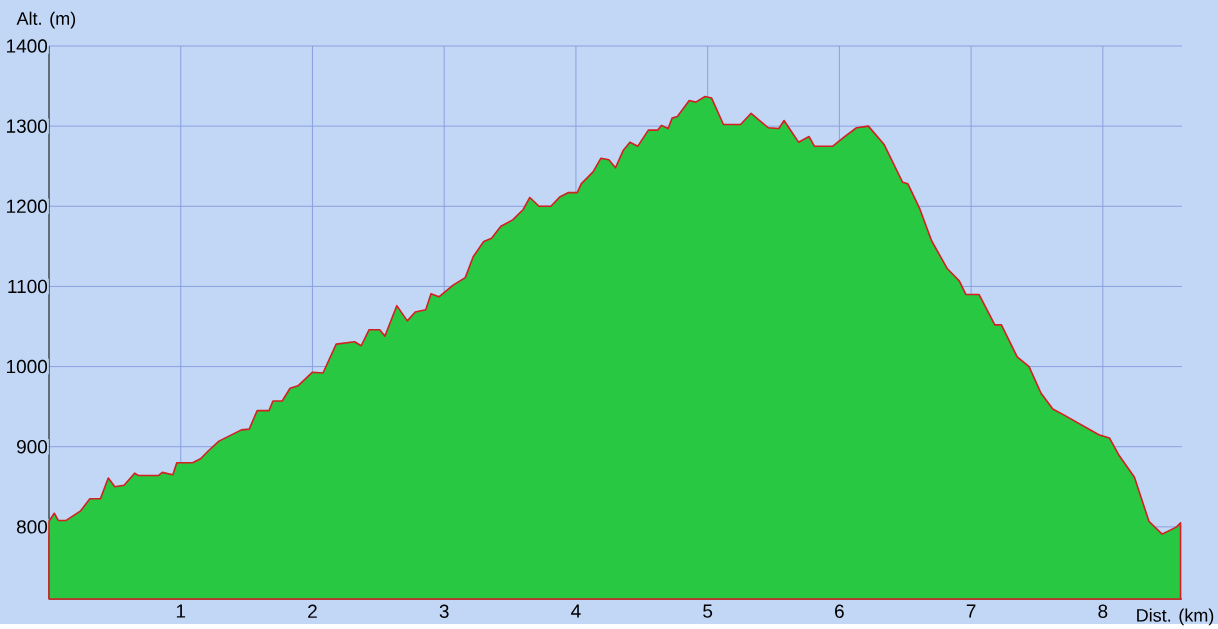  What do you see at coordinates (444, 611) in the screenshot?
I see `x-tick-label: 3` at bounding box center [444, 611].